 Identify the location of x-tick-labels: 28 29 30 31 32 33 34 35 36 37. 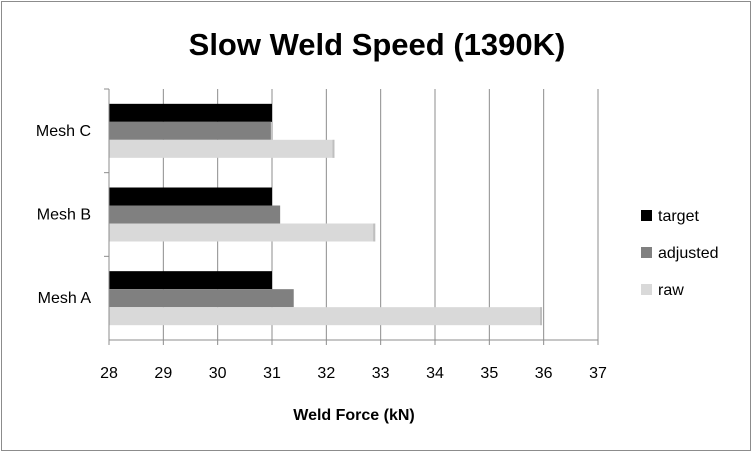
(353, 373).